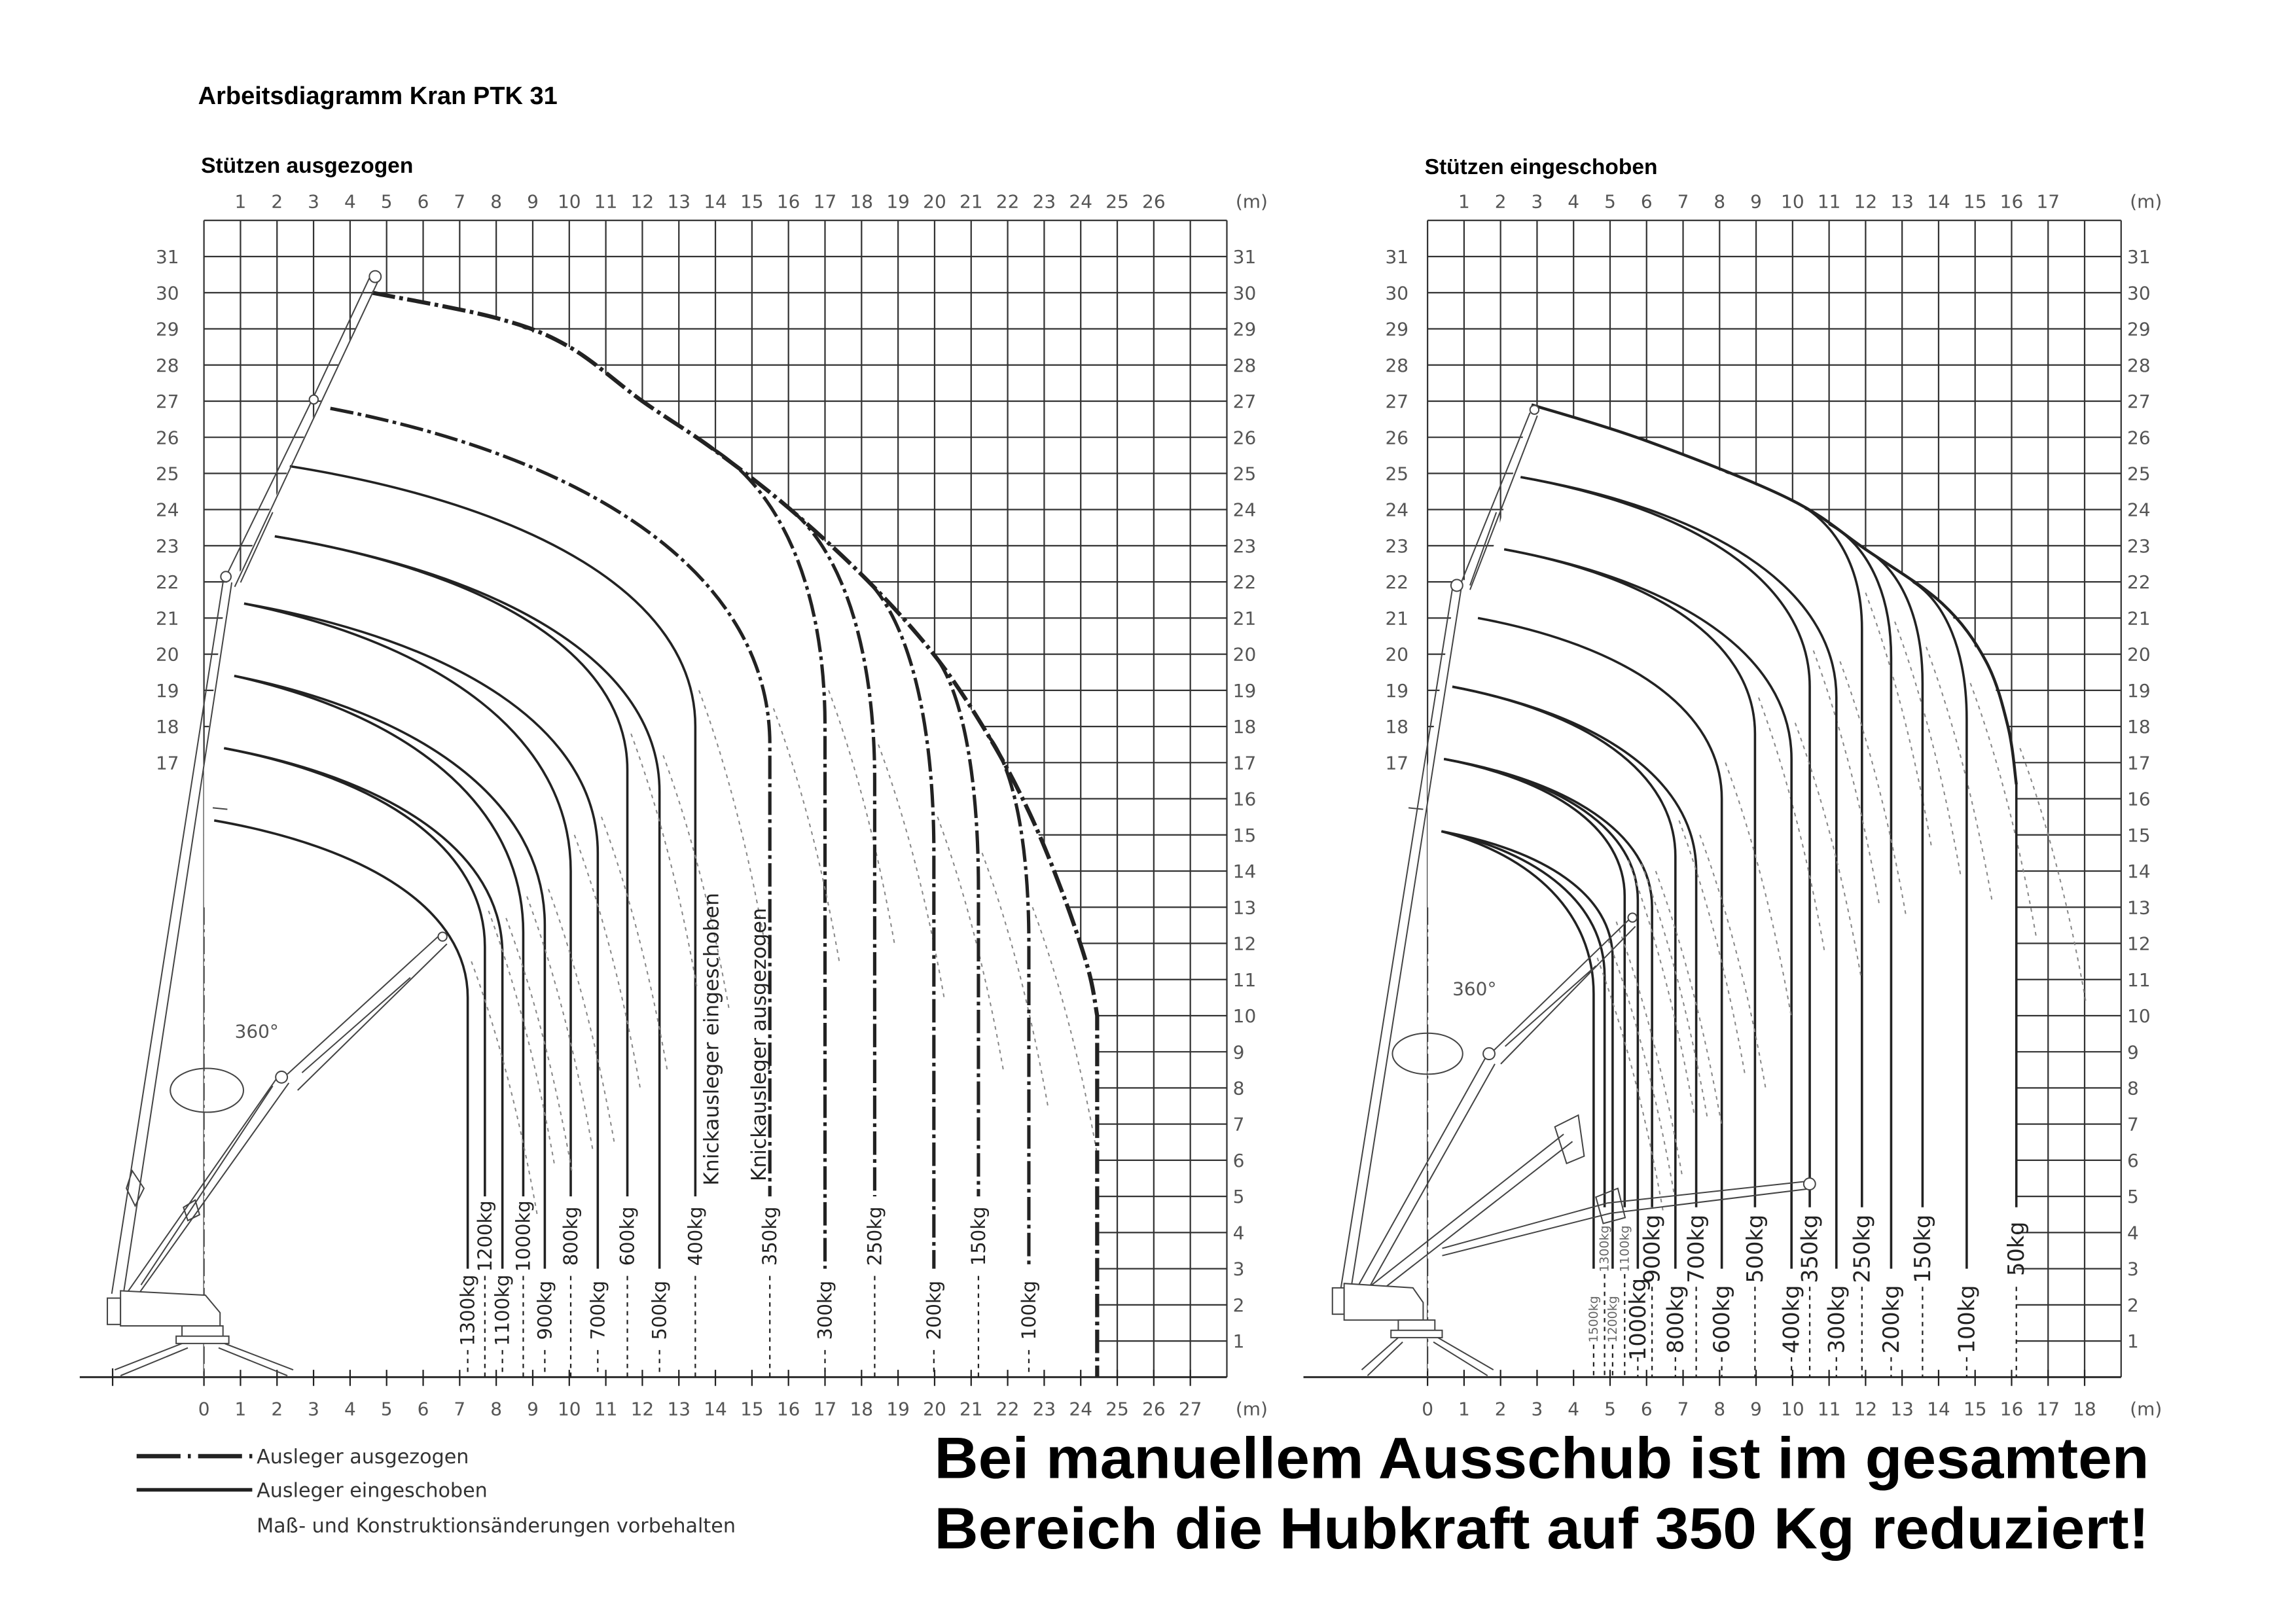 The height and width of the screenshot is (1623, 2296). What do you see at coordinates (1464, 202) in the screenshot?
I see `x-tick-label-top: 1` at bounding box center [1464, 202].